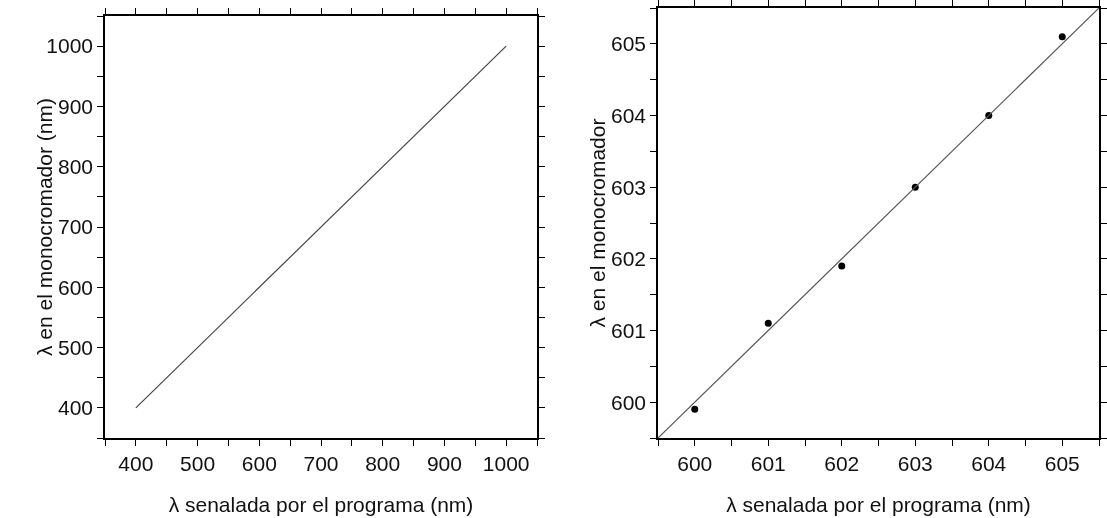 The height and width of the screenshot is (518, 1107). What do you see at coordinates (842, 463) in the screenshot?
I see `x-tick-label: 602` at bounding box center [842, 463].